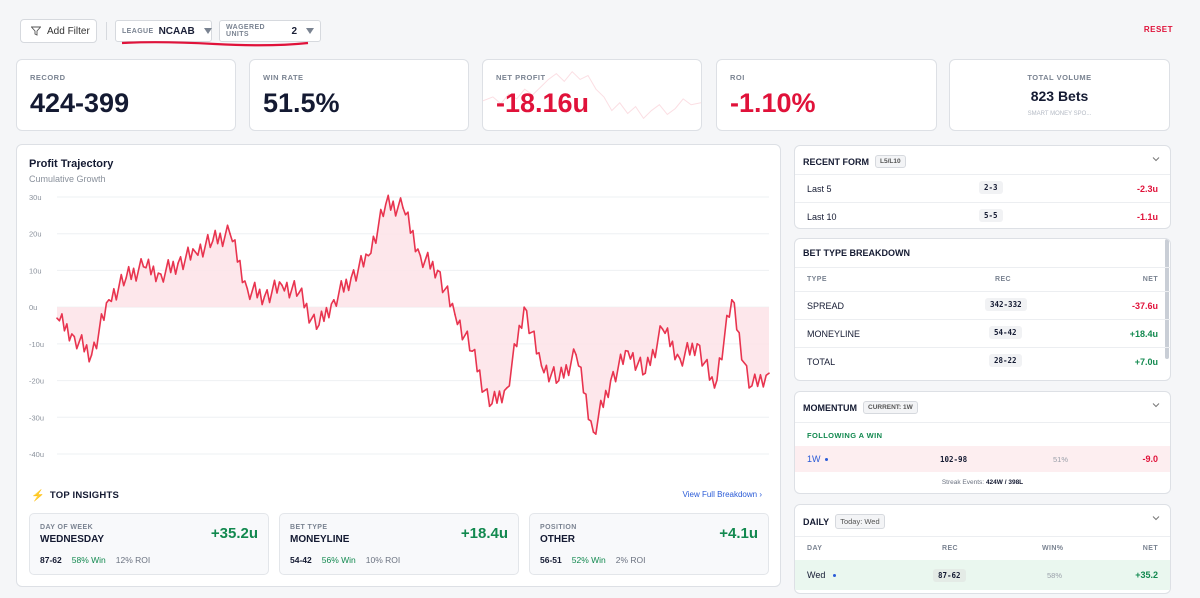 Image resolution: width=1200 pixels, height=598 pixels. What do you see at coordinates (301, 103) in the screenshot?
I see `kpi-value: 51.5%` at bounding box center [301, 103].